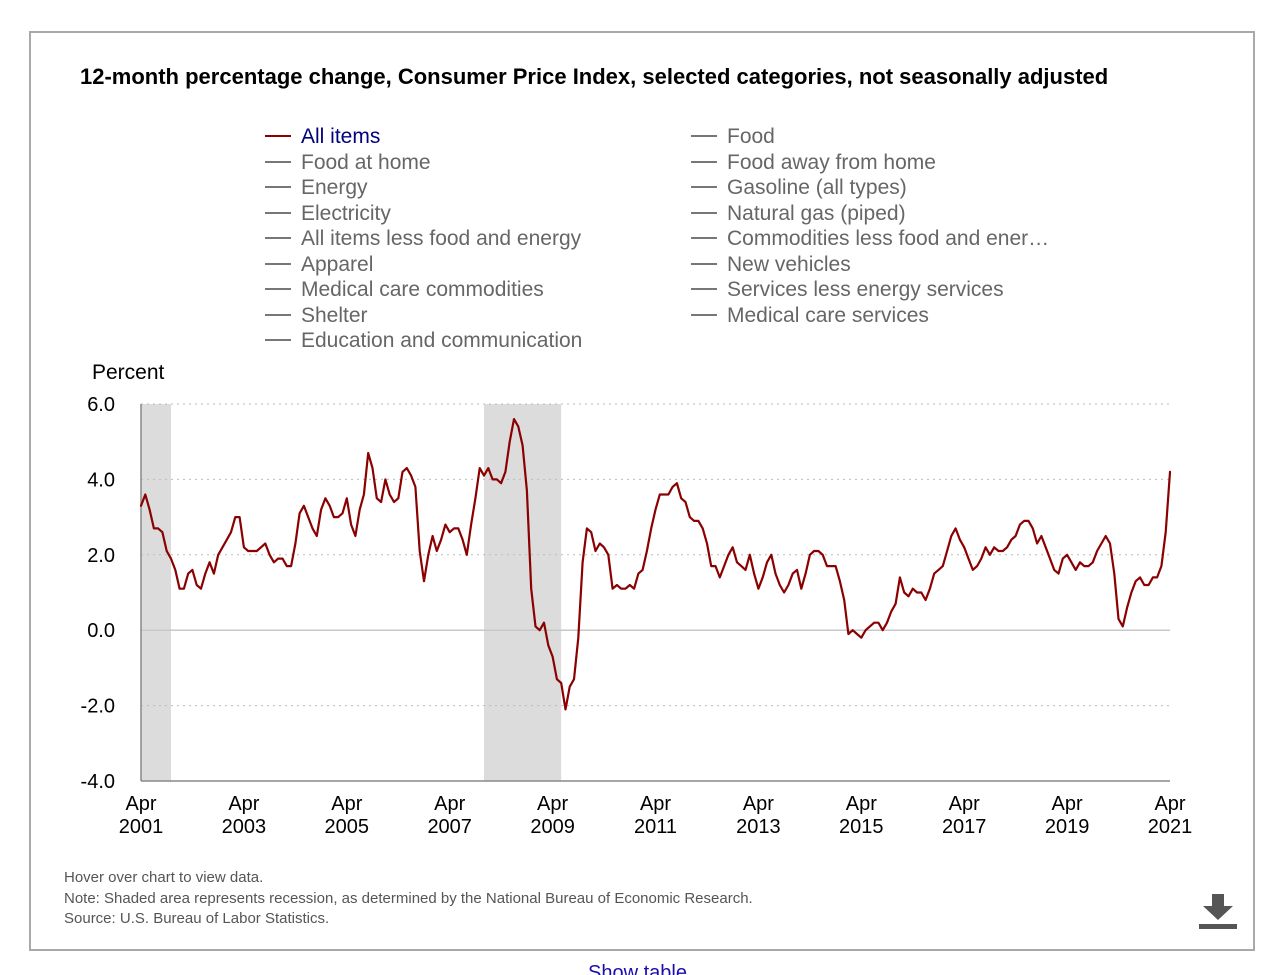  I want to click on legend-item-shelter: Shelter, so click(316, 316).